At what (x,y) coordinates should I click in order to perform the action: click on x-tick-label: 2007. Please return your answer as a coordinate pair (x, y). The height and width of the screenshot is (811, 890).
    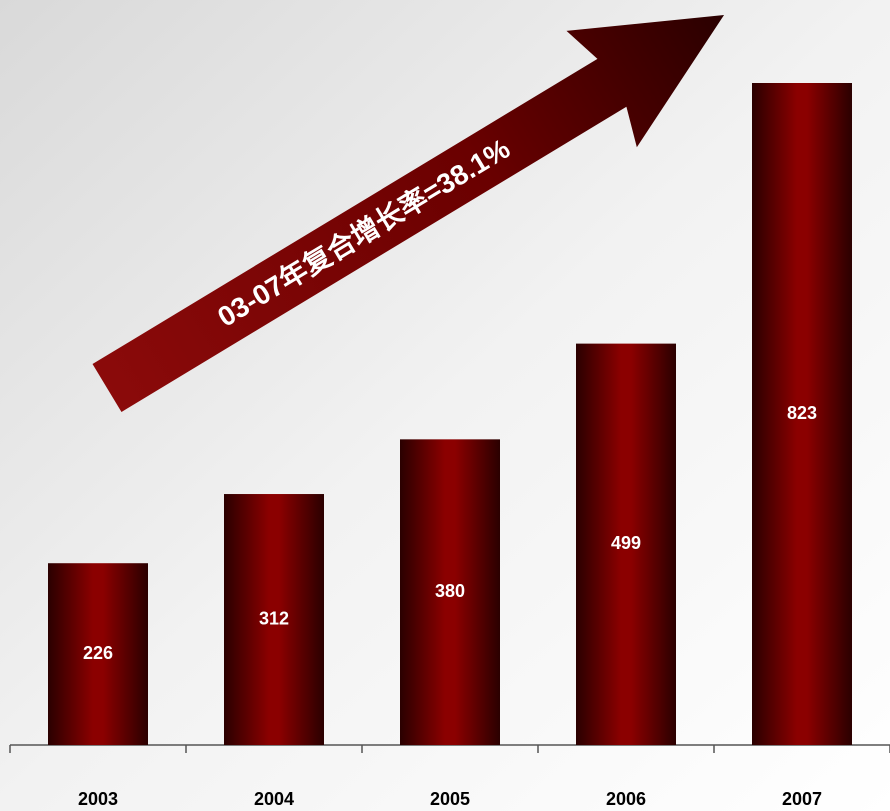
    Looking at the image, I should click on (802, 799).